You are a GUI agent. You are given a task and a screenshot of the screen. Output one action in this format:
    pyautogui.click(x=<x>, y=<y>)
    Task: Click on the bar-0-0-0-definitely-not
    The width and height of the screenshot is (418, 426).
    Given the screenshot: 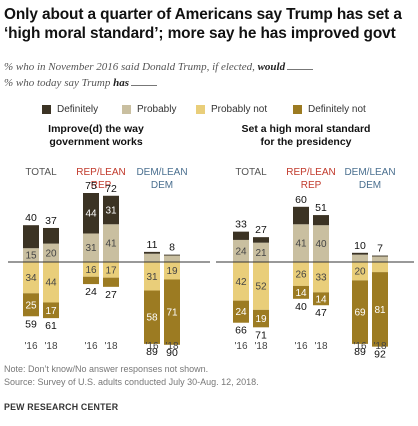 What is the action you would take?
    pyautogui.click(x=31, y=305)
    